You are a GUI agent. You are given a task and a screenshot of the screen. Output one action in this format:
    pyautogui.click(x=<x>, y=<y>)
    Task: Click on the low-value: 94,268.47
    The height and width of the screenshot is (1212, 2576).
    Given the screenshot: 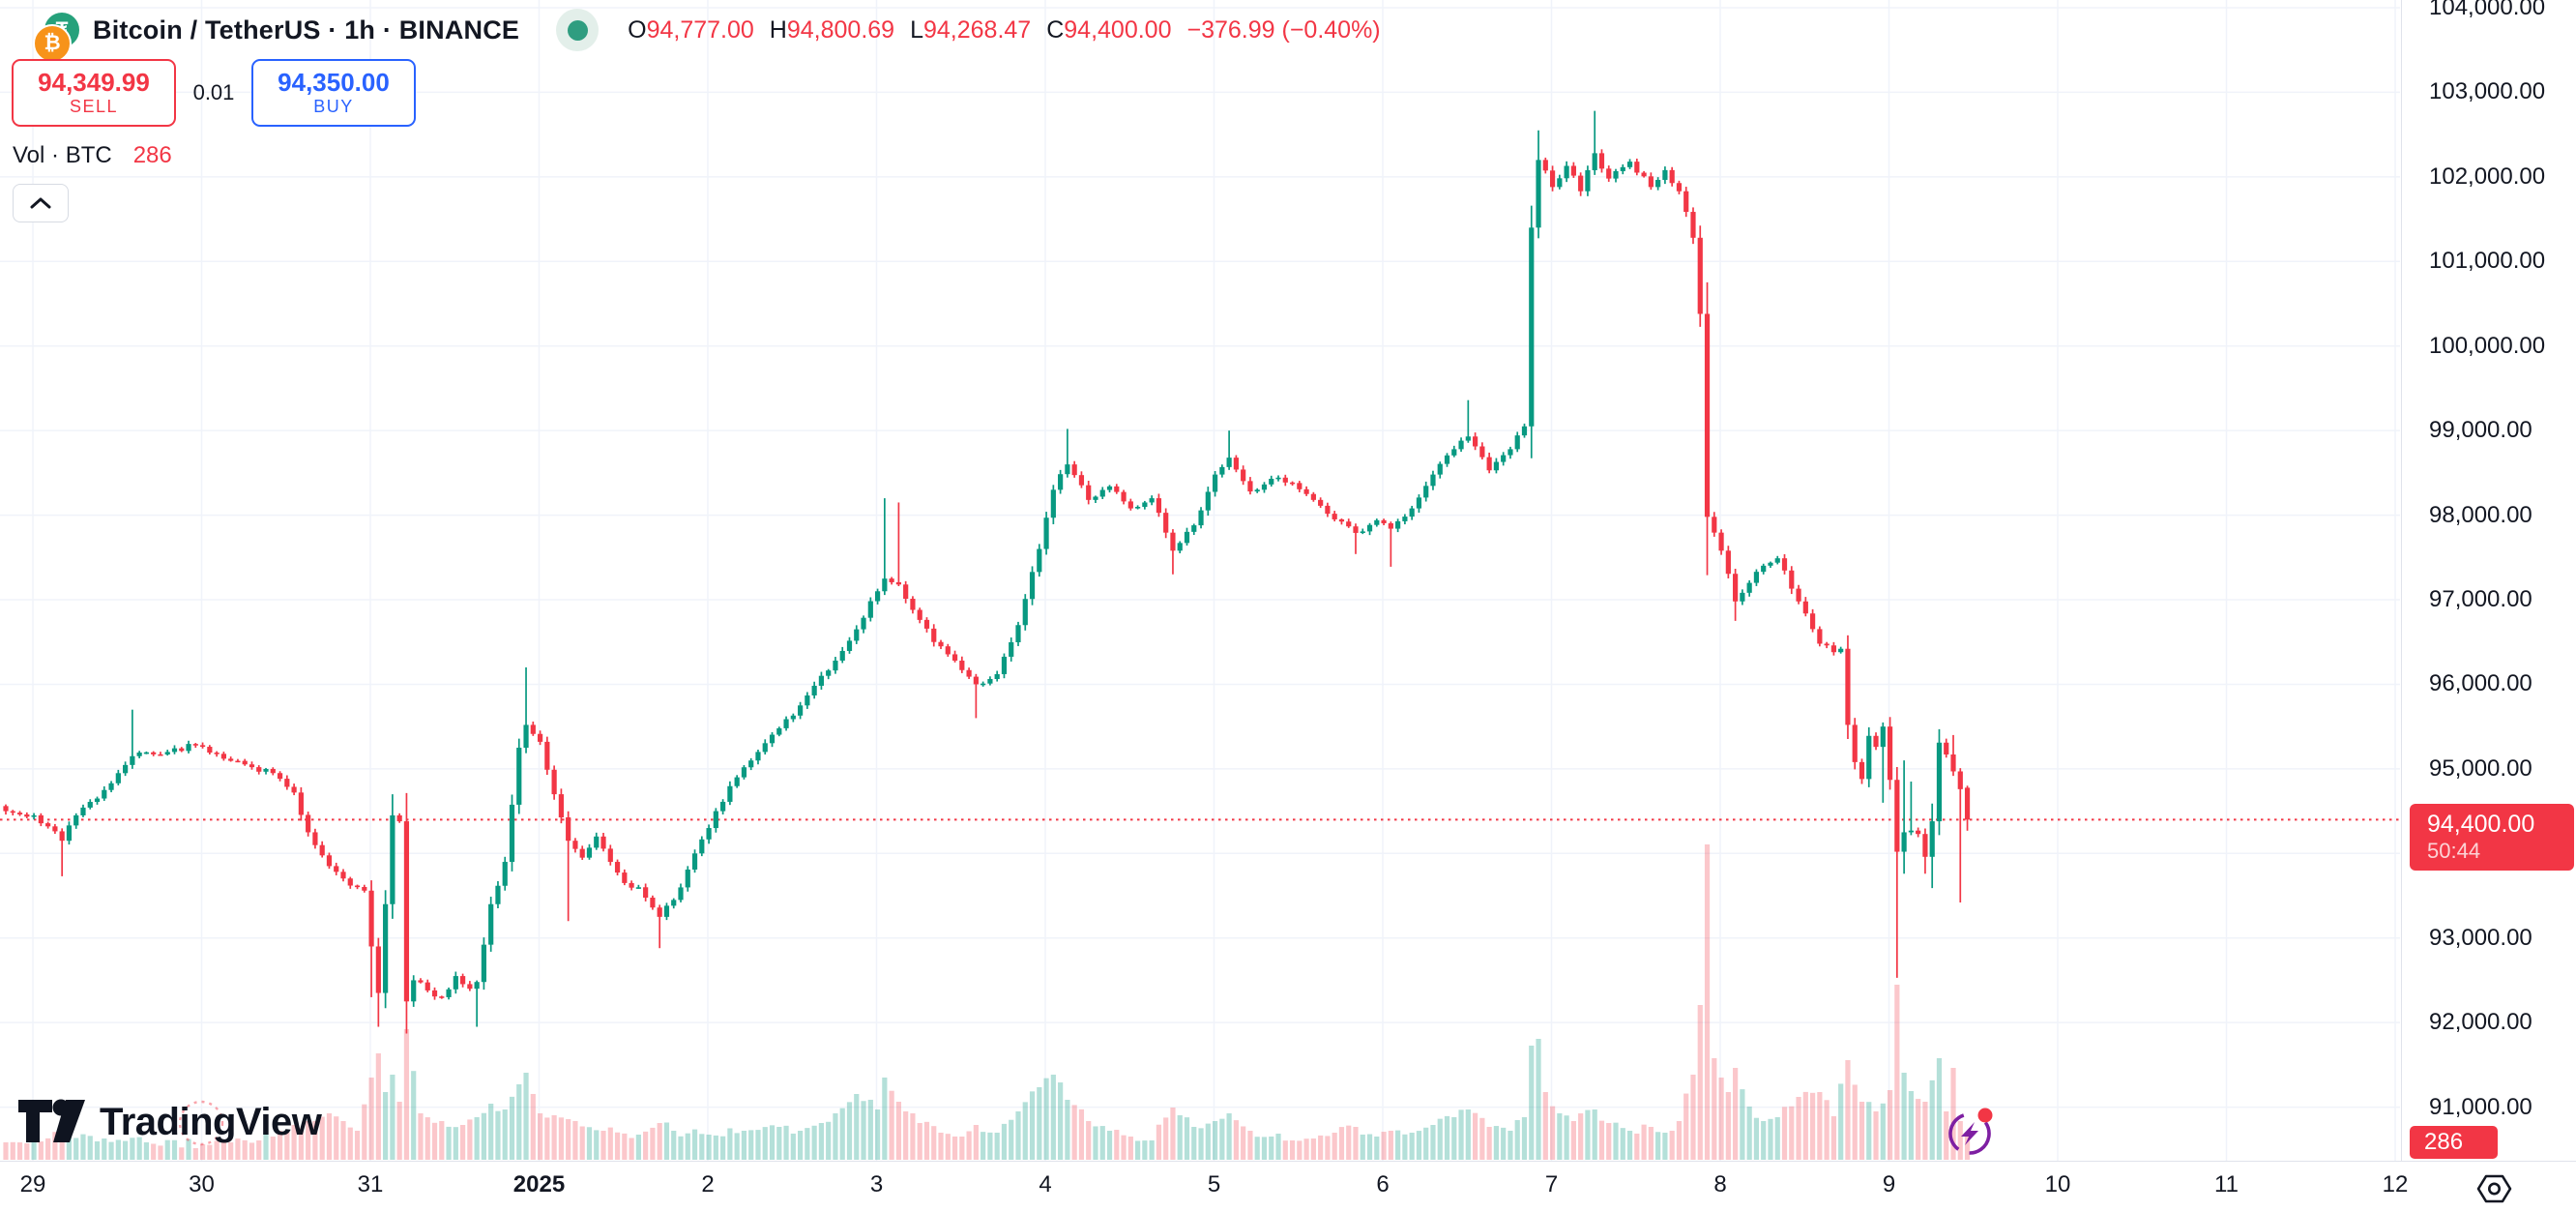 What is the action you would take?
    pyautogui.click(x=977, y=30)
    